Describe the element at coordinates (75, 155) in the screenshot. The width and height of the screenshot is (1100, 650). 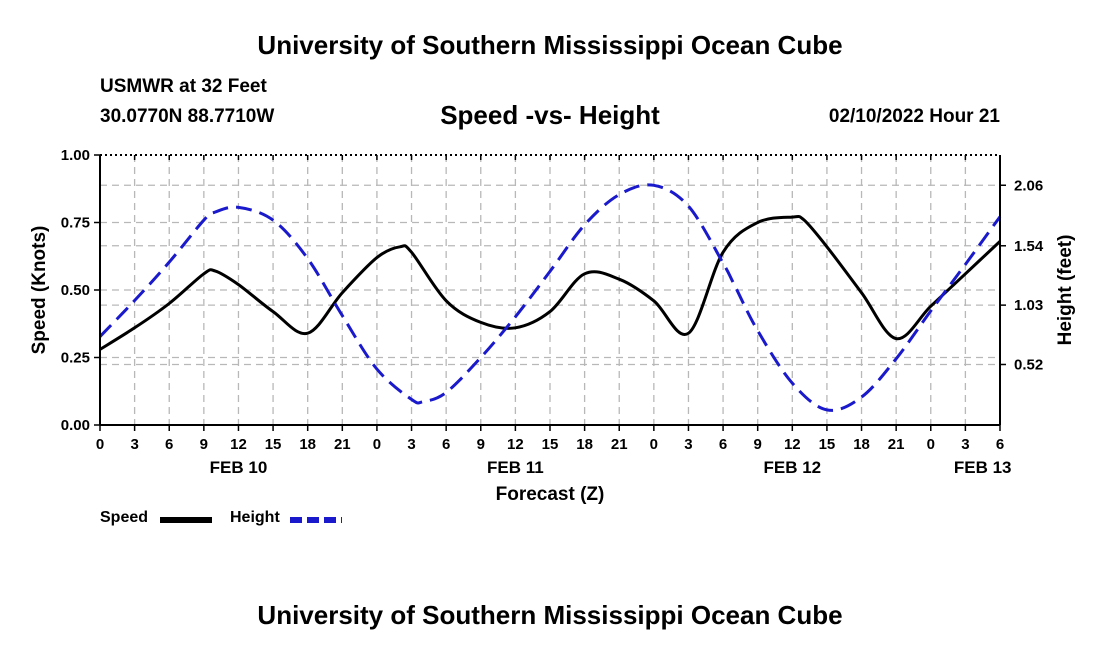
I see `y-tick-label: 1.00` at that location.